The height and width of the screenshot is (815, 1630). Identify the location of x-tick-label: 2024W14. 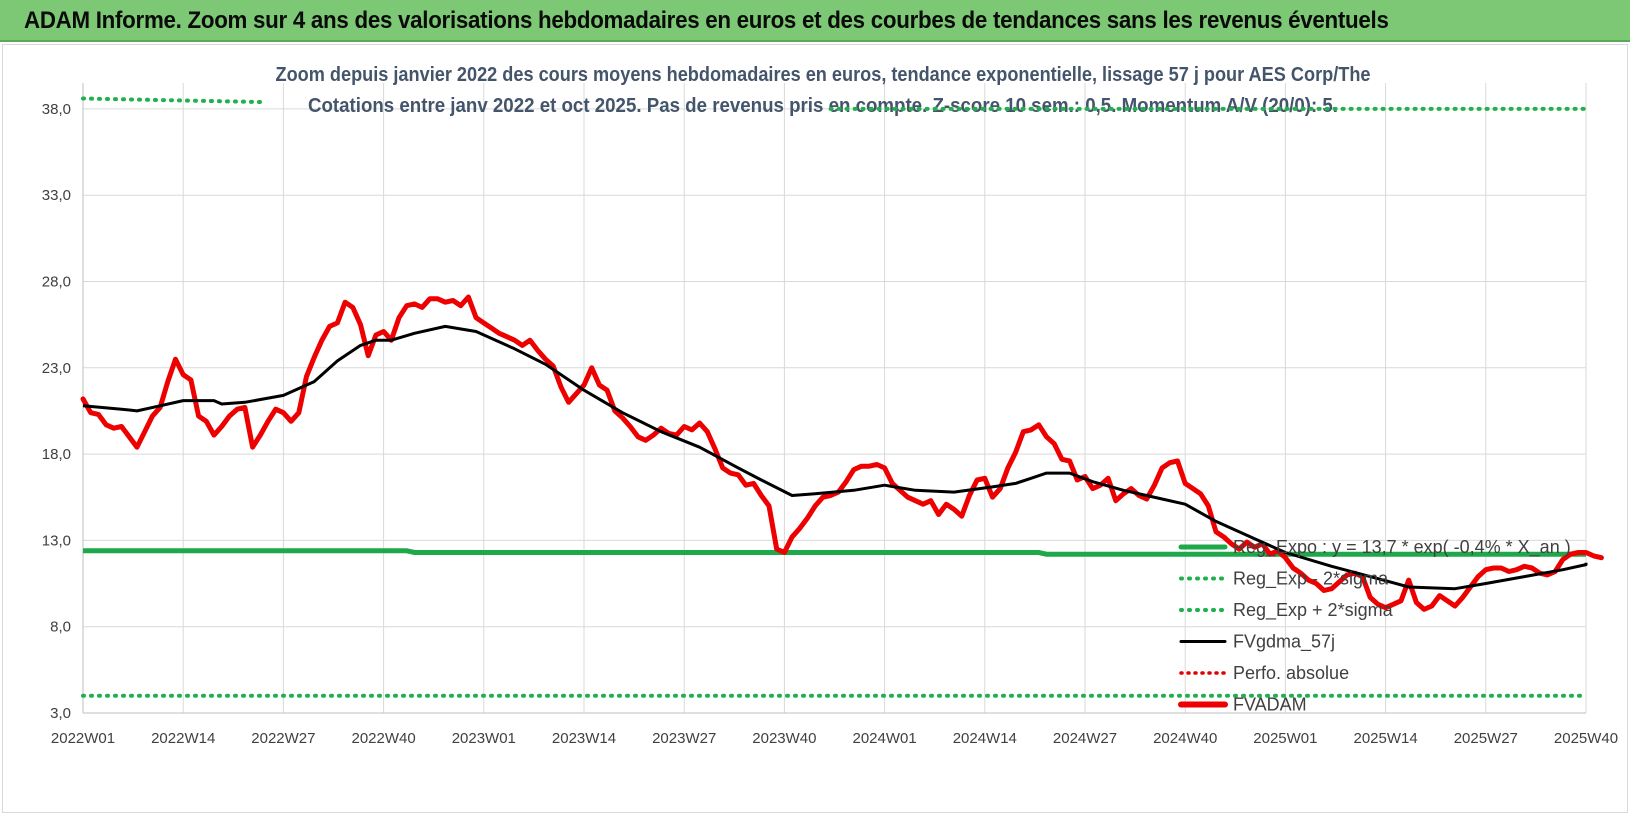
(985, 738).